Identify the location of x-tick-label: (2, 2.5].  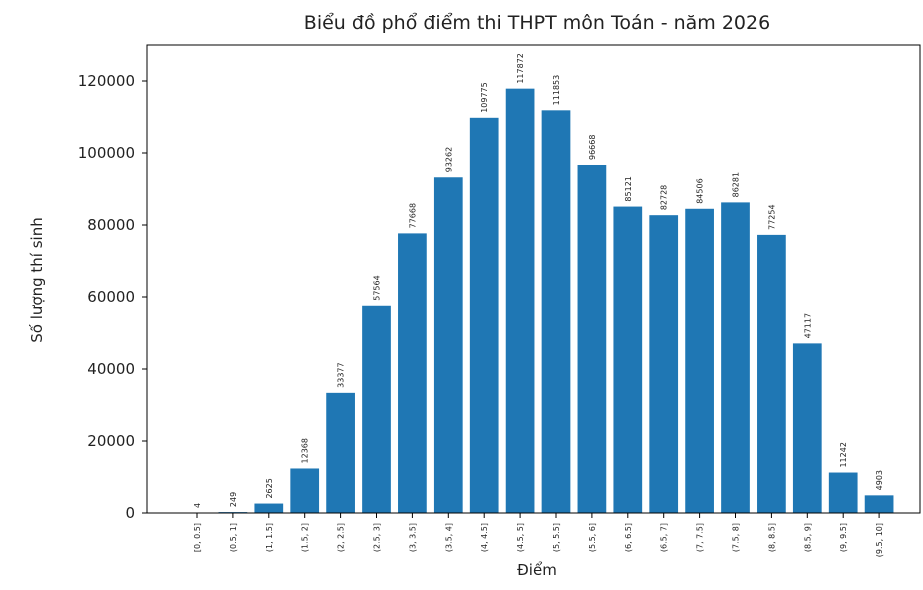
(341, 537).